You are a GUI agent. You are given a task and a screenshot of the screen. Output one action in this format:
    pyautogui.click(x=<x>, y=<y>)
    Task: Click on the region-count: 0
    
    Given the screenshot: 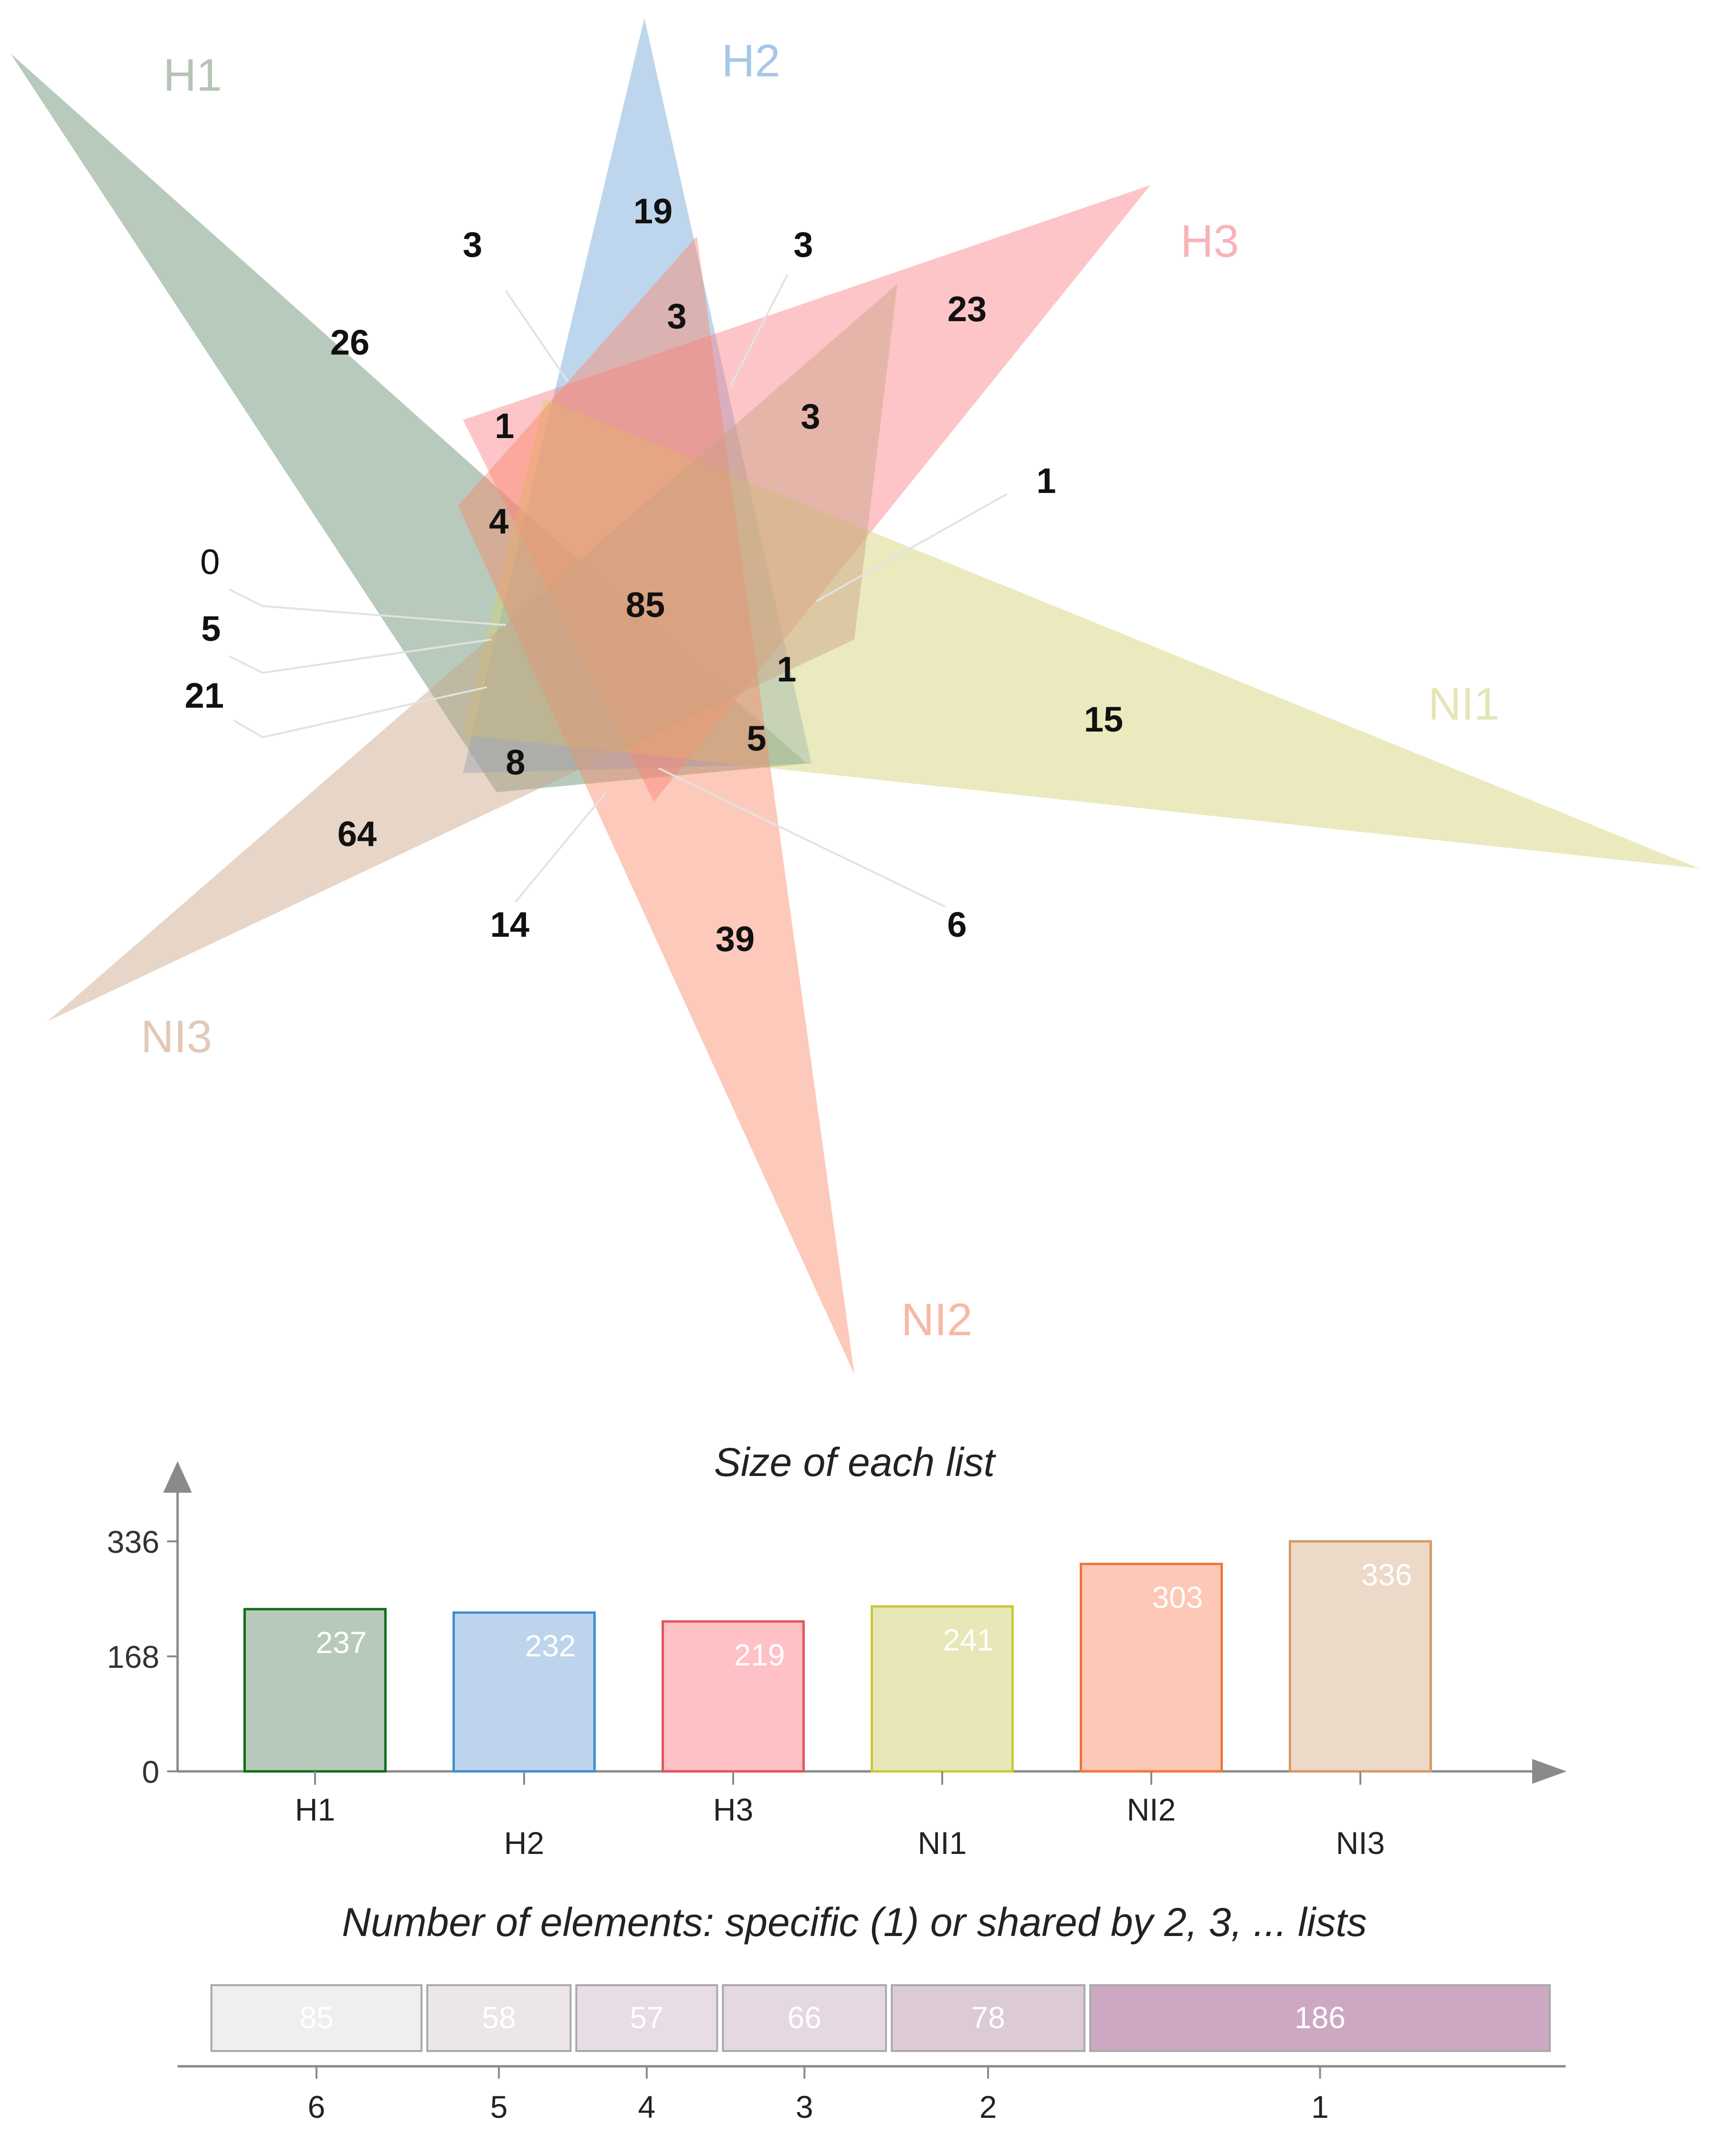 What is the action you would take?
    pyautogui.click(x=210, y=562)
    